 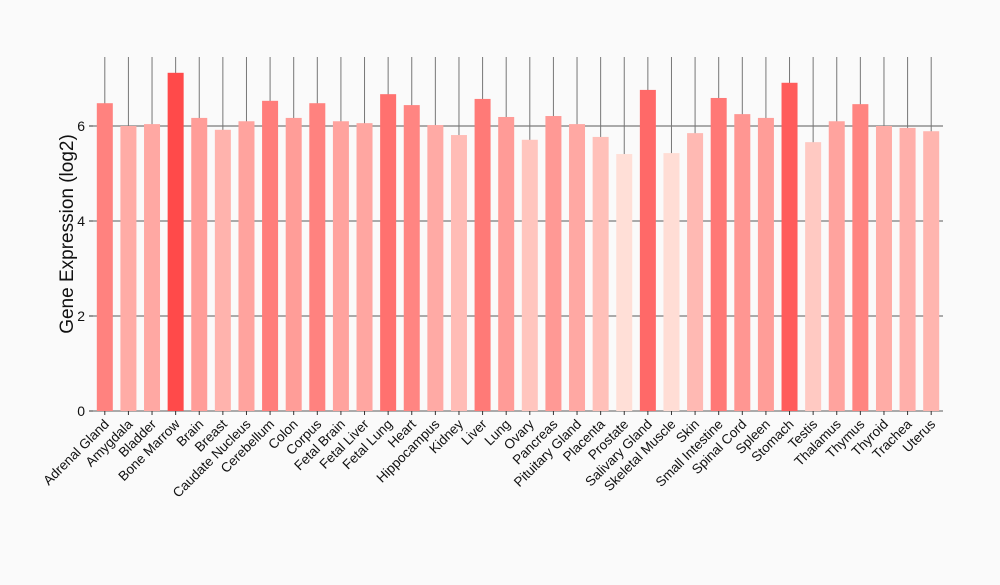 What do you see at coordinates (81, 126) in the screenshot?
I see `y-tick-label: 6` at bounding box center [81, 126].